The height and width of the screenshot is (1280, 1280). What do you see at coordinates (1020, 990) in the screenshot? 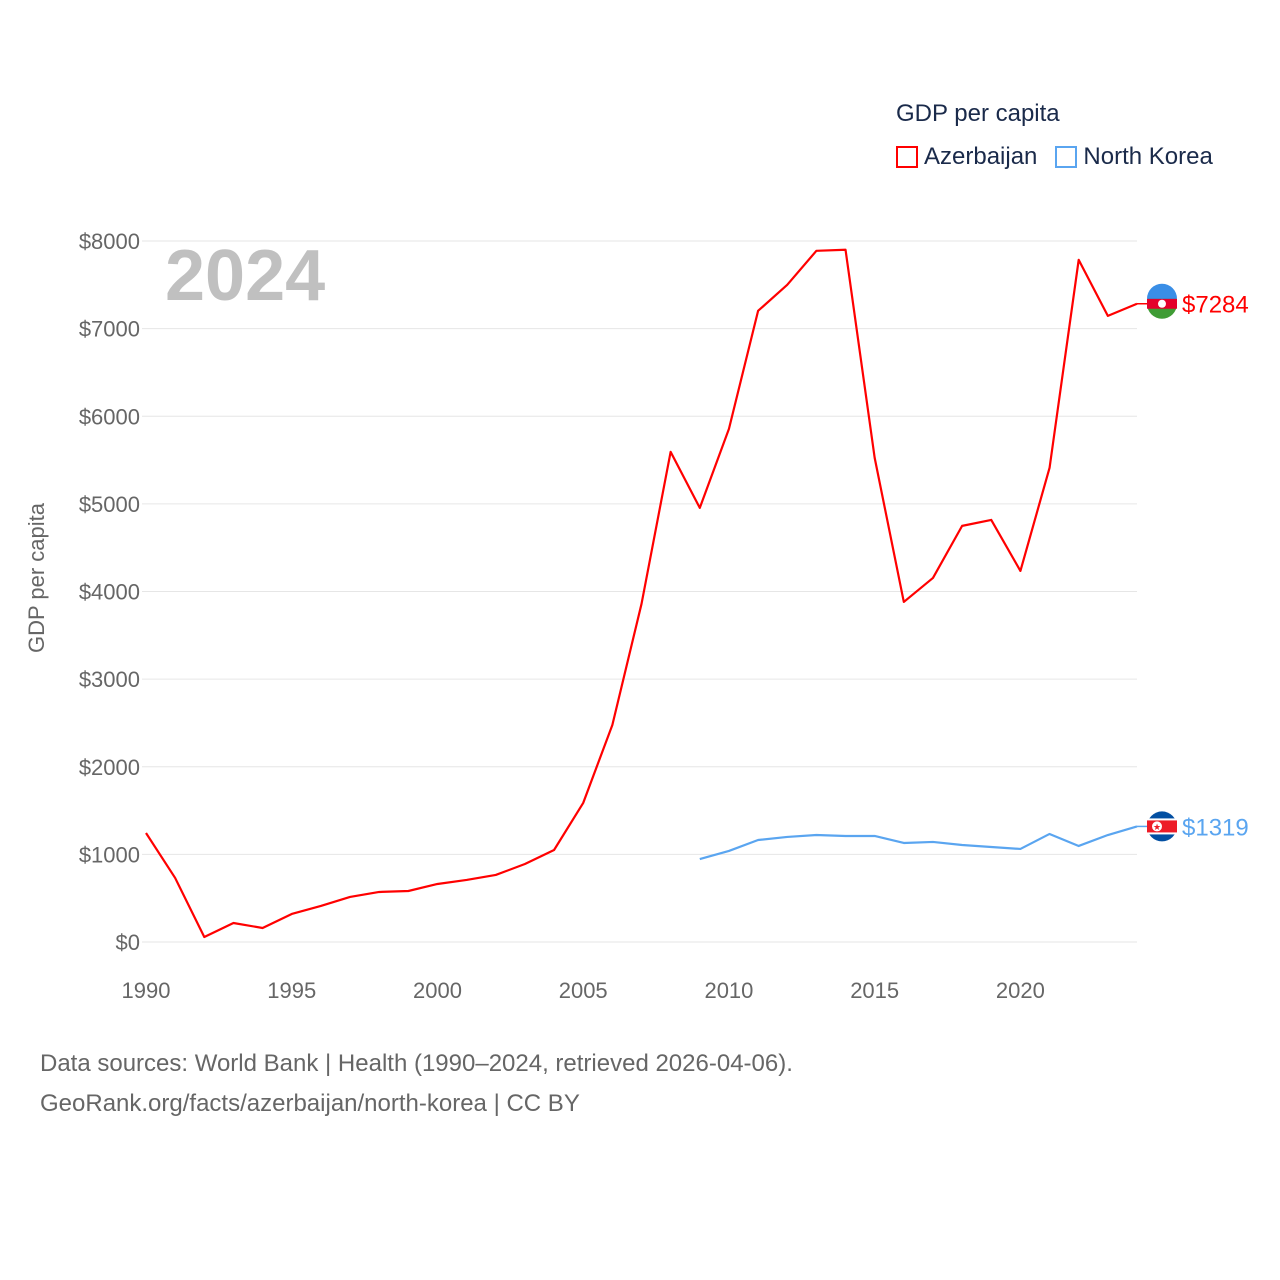
I see `x-tick-label: 2020` at bounding box center [1020, 990].